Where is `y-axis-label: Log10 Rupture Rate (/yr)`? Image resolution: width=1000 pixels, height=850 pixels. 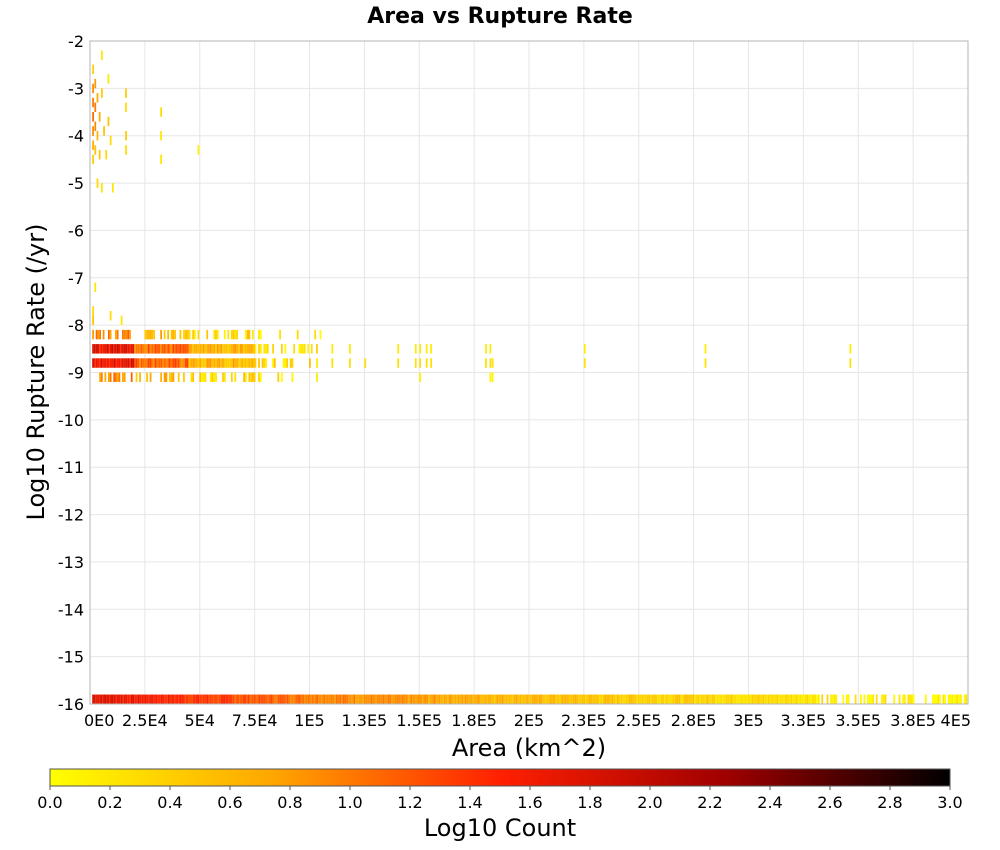
y-axis-label: Log10 Rupture Rate (/yr) is located at coordinates (36, 372).